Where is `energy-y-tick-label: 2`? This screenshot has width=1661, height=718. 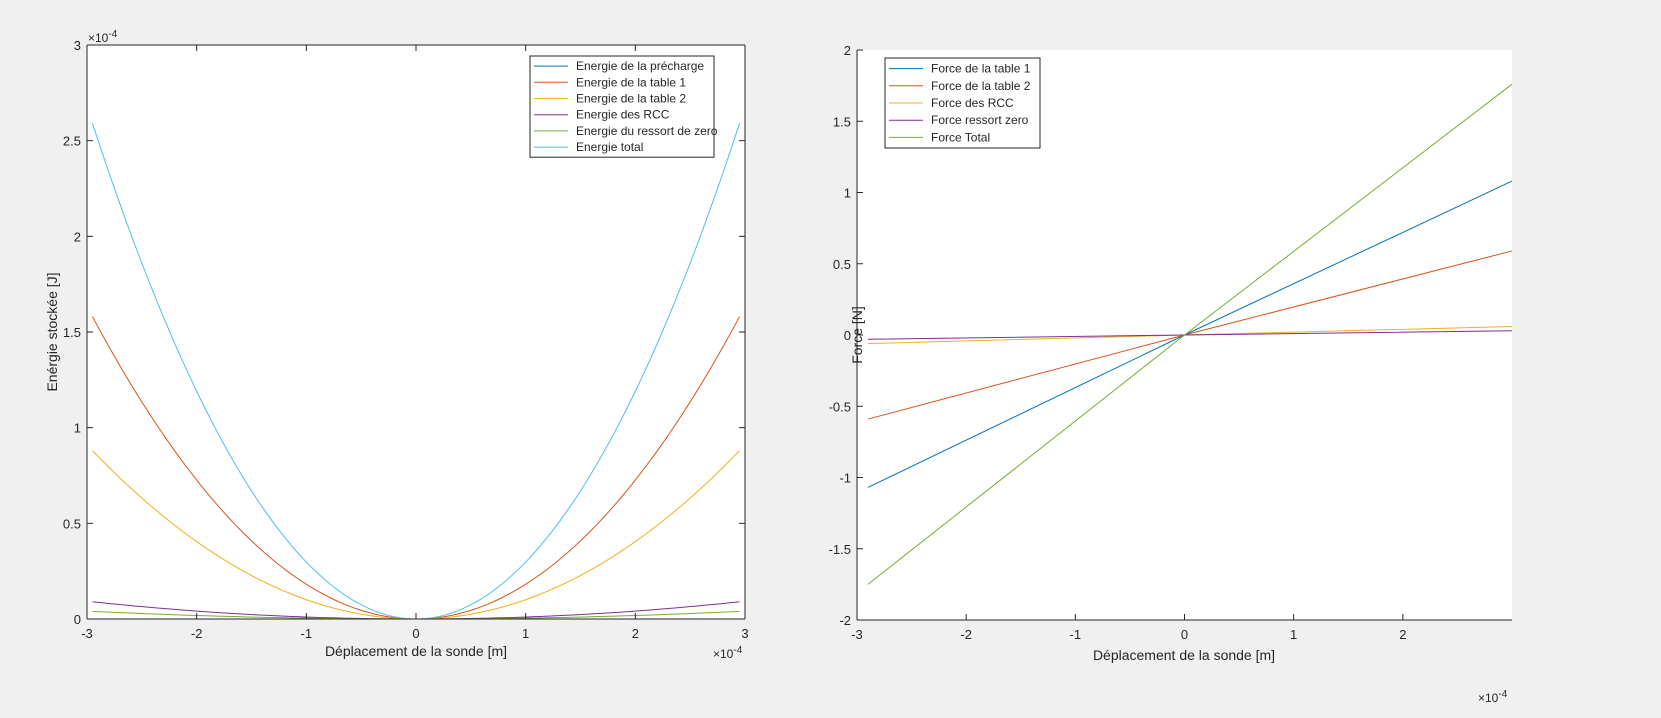
energy-y-tick-label: 2 is located at coordinates (77, 236).